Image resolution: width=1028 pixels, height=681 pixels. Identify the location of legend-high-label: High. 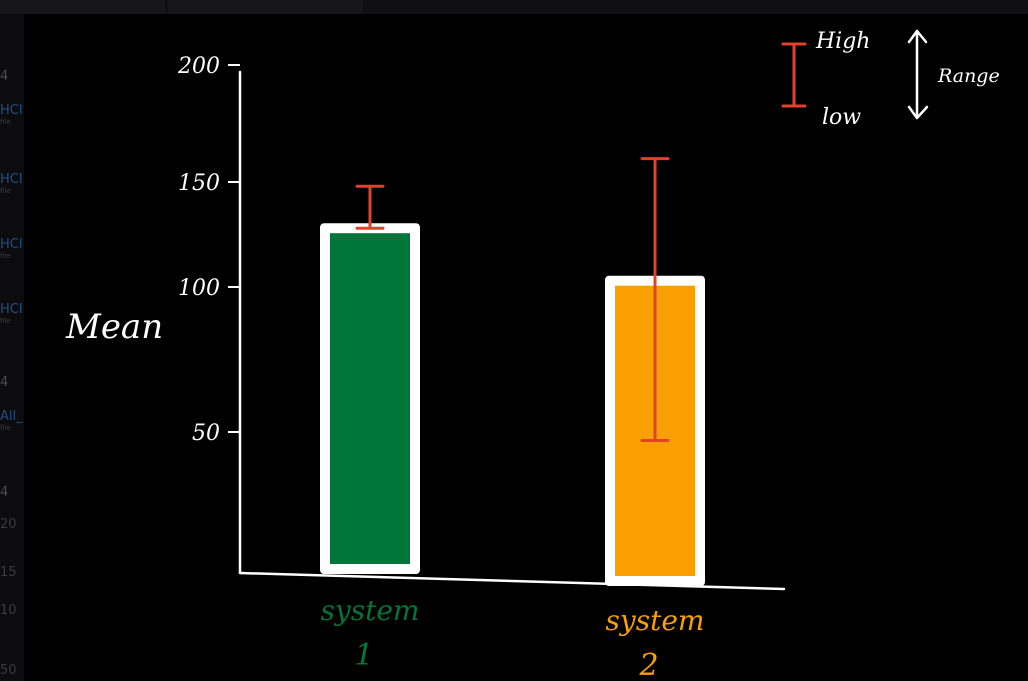
(842, 41).